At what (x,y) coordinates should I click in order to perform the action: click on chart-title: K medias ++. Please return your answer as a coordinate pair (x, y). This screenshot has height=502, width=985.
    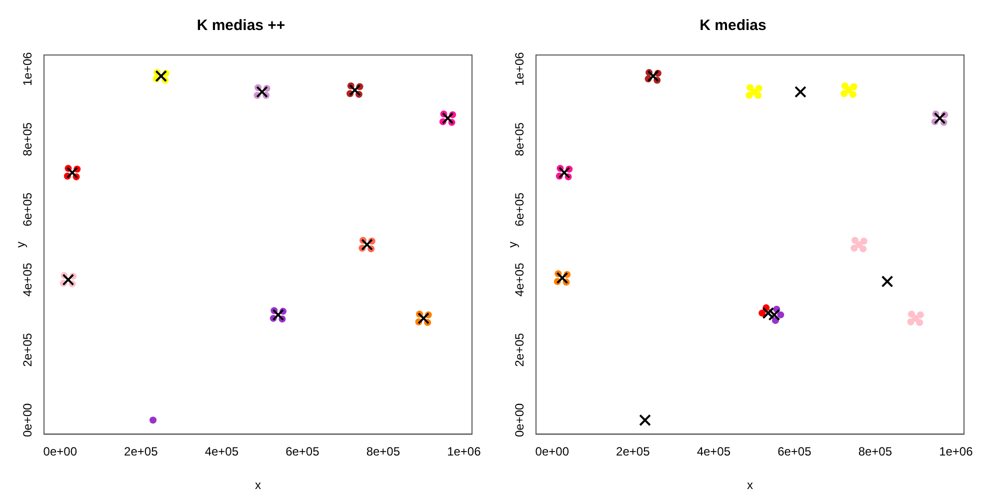
    Looking at the image, I should click on (241, 25).